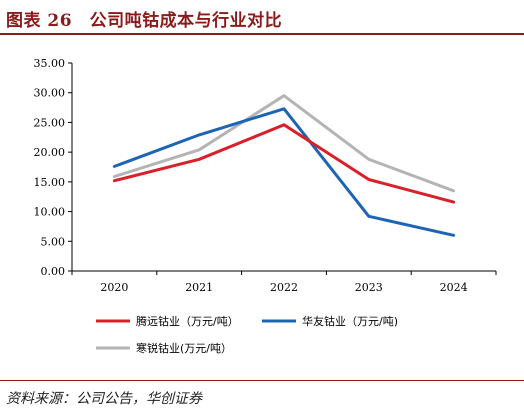  Describe the element at coordinates (50, 122) in the screenshot. I see `y-tick-label: 25.00` at that location.